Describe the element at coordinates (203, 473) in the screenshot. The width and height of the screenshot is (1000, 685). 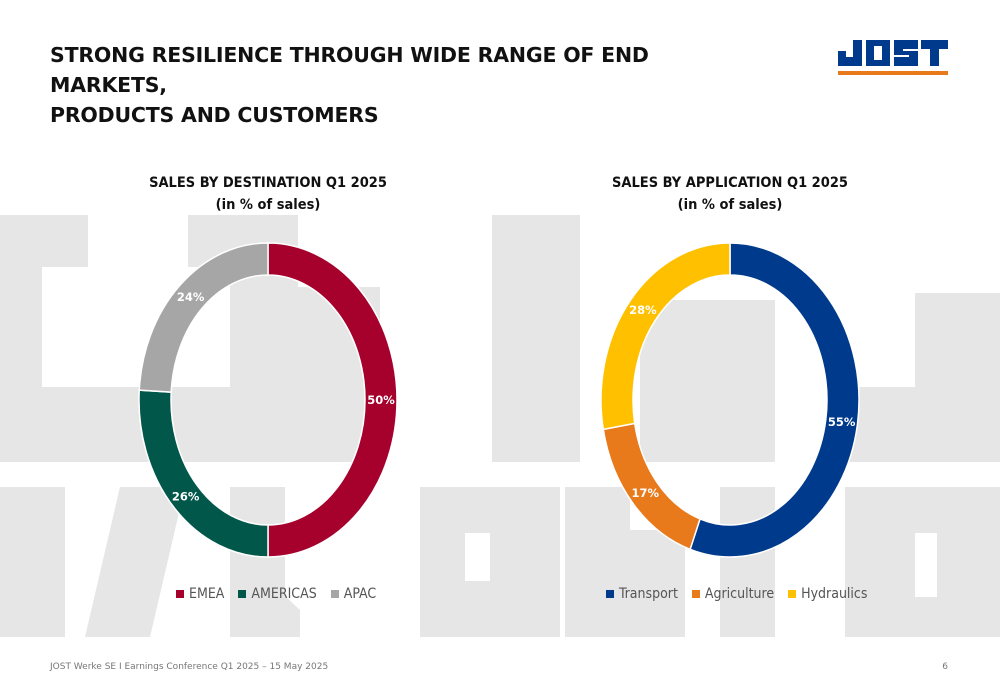
I see `donut-slice-americas` at that location.